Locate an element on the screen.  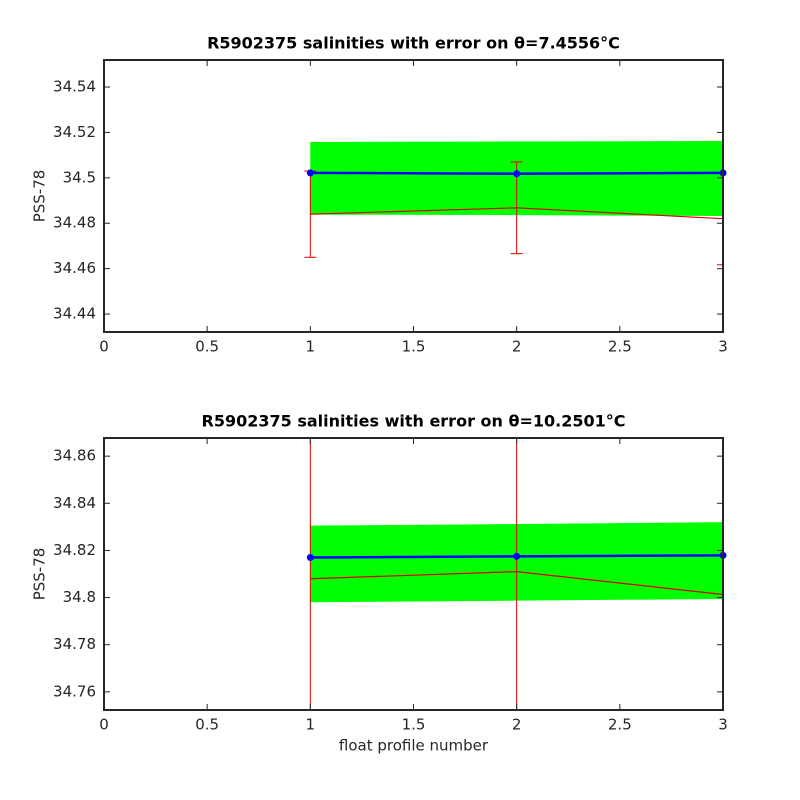
y-tick-label: 34.82 is located at coordinates (74, 550).